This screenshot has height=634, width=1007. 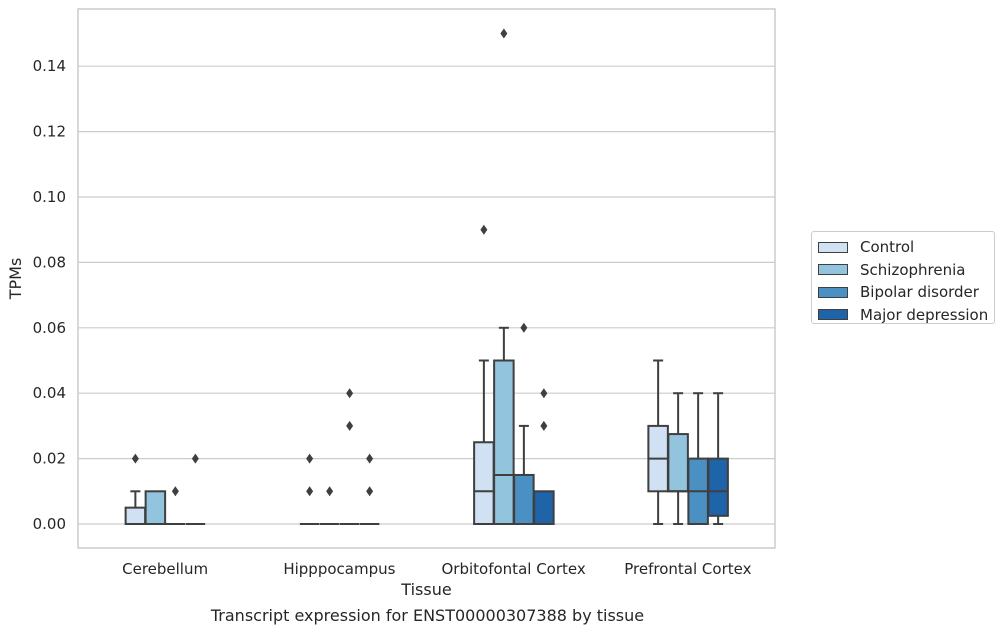 What do you see at coordinates (687, 569) in the screenshot?
I see `x-tick-label: Prefrontal Cortex` at bounding box center [687, 569].